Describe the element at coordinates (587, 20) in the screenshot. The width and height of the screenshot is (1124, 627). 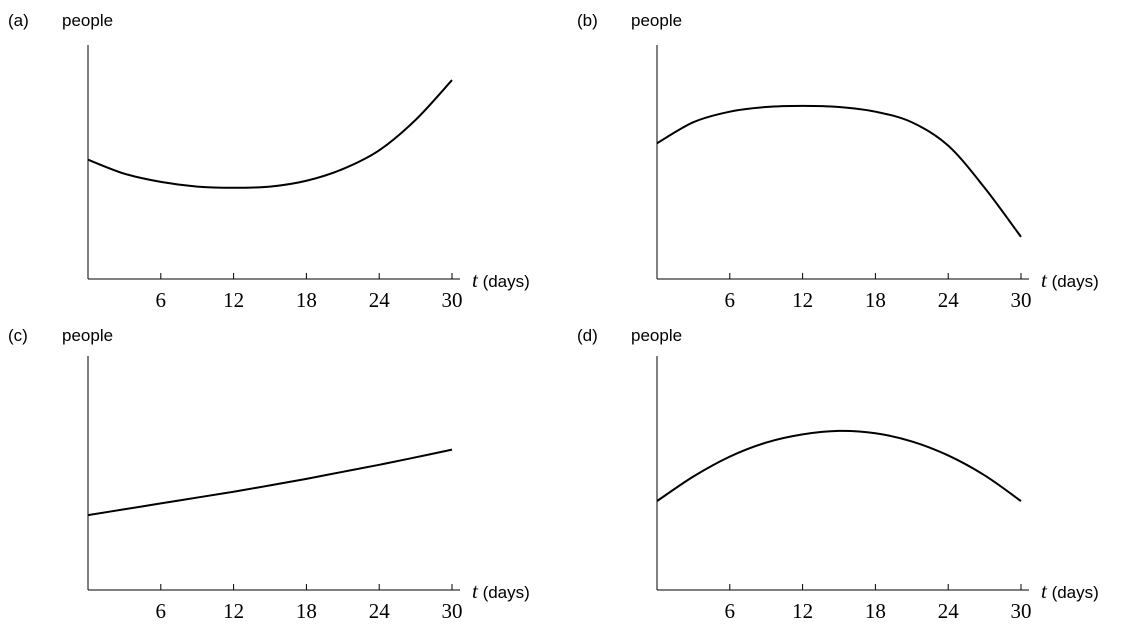
I see `panel-label: (b)` at that location.